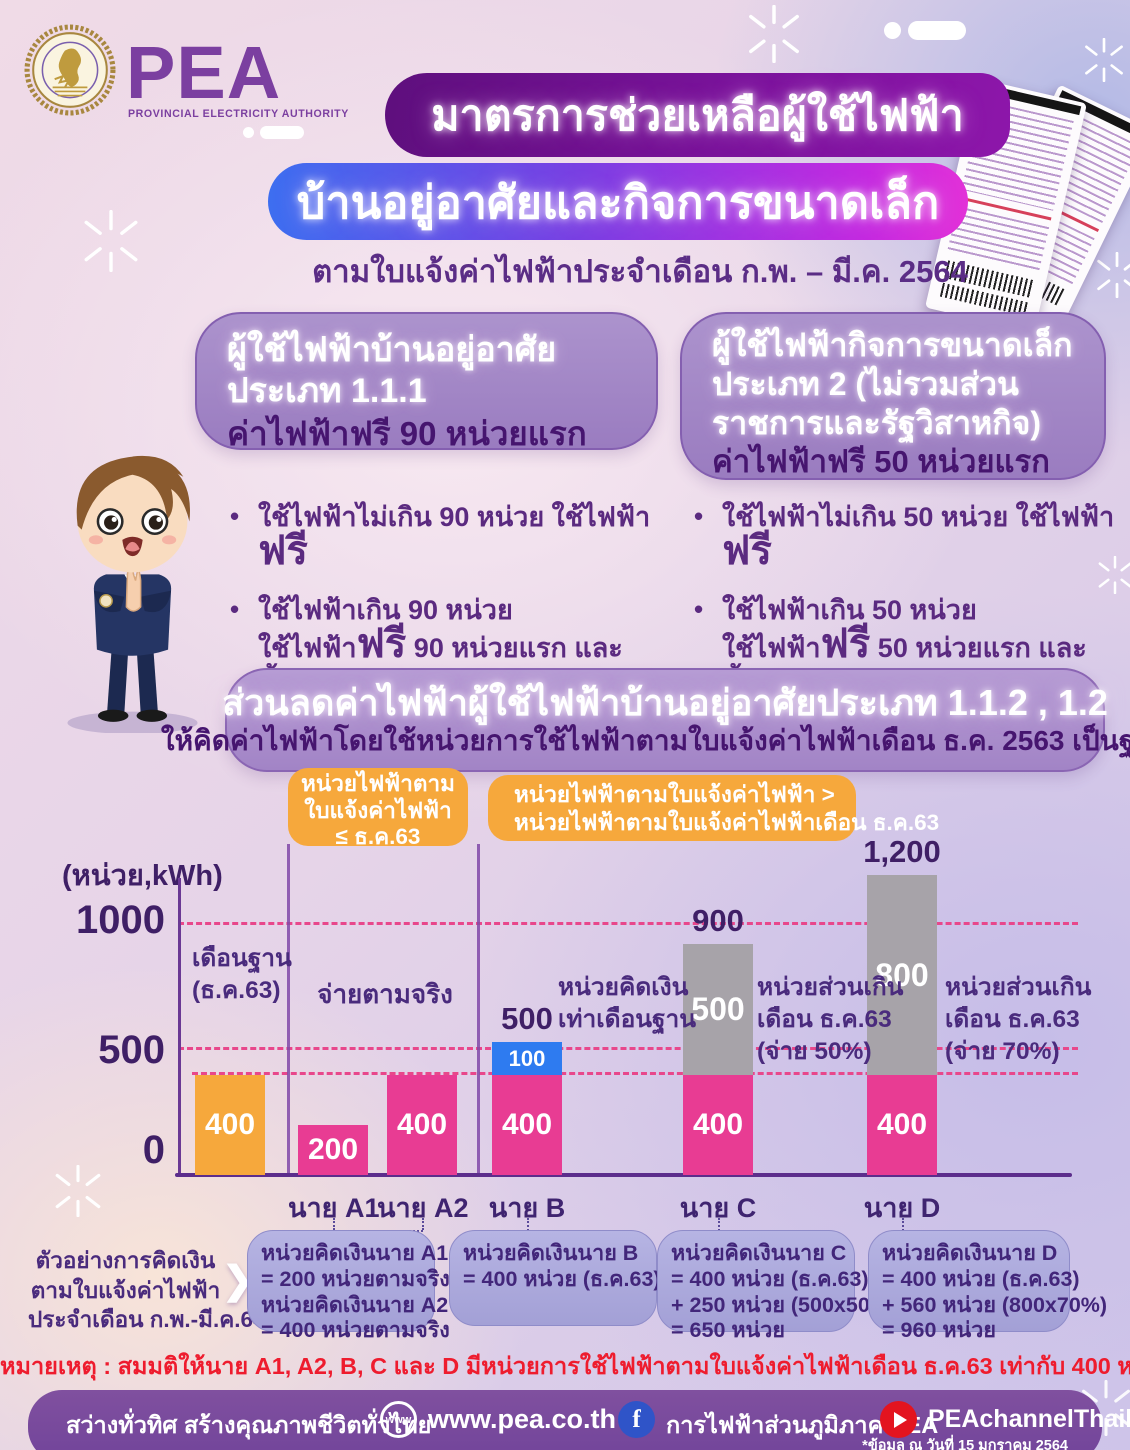 The image size is (1130, 1450). What do you see at coordinates (385, 994) in the screenshot?
I see `section-label-actual: จ่ายตามจริง` at bounding box center [385, 994].